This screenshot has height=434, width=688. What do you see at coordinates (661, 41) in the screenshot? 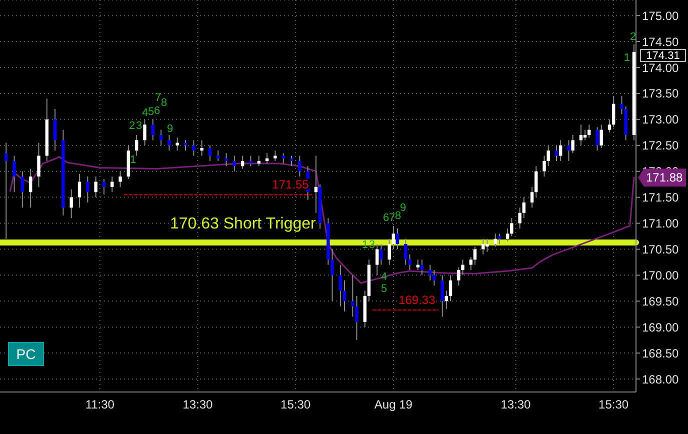
I see `y-tick-label: 174.50` at bounding box center [661, 41].